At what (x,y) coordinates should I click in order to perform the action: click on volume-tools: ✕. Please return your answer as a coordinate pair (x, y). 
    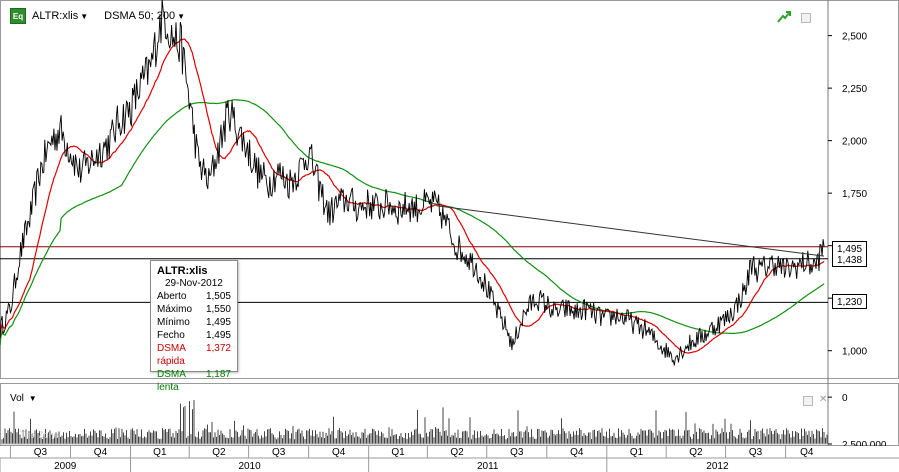
    Looking at the image, I should click on (815, 400).